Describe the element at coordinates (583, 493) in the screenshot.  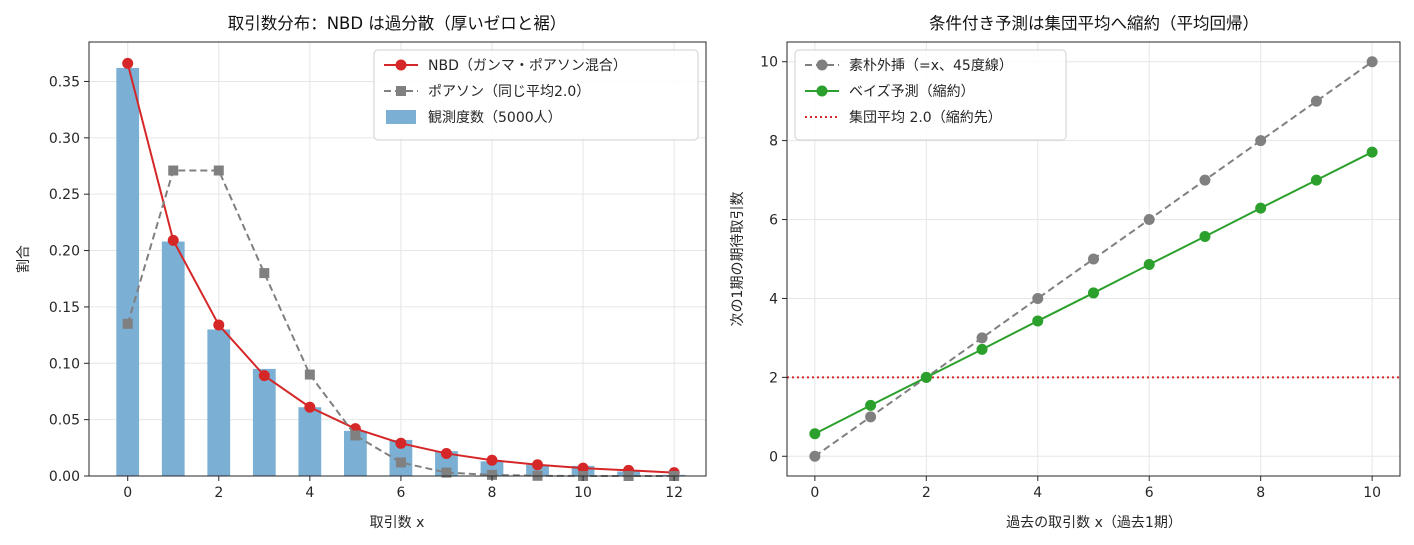
I see `left-x-tick-label: 10` at that location.